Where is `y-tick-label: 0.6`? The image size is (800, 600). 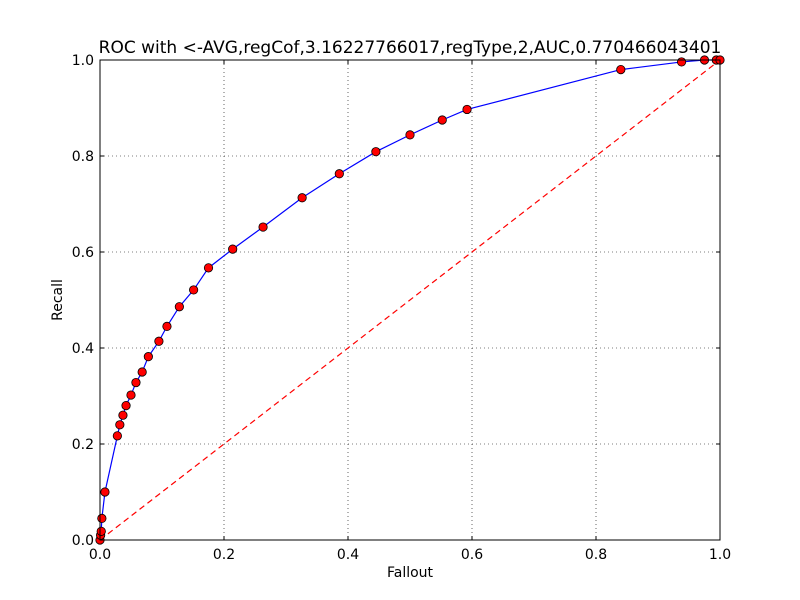 y-tick-label: 0.6 is located at coordinates (83, 253).